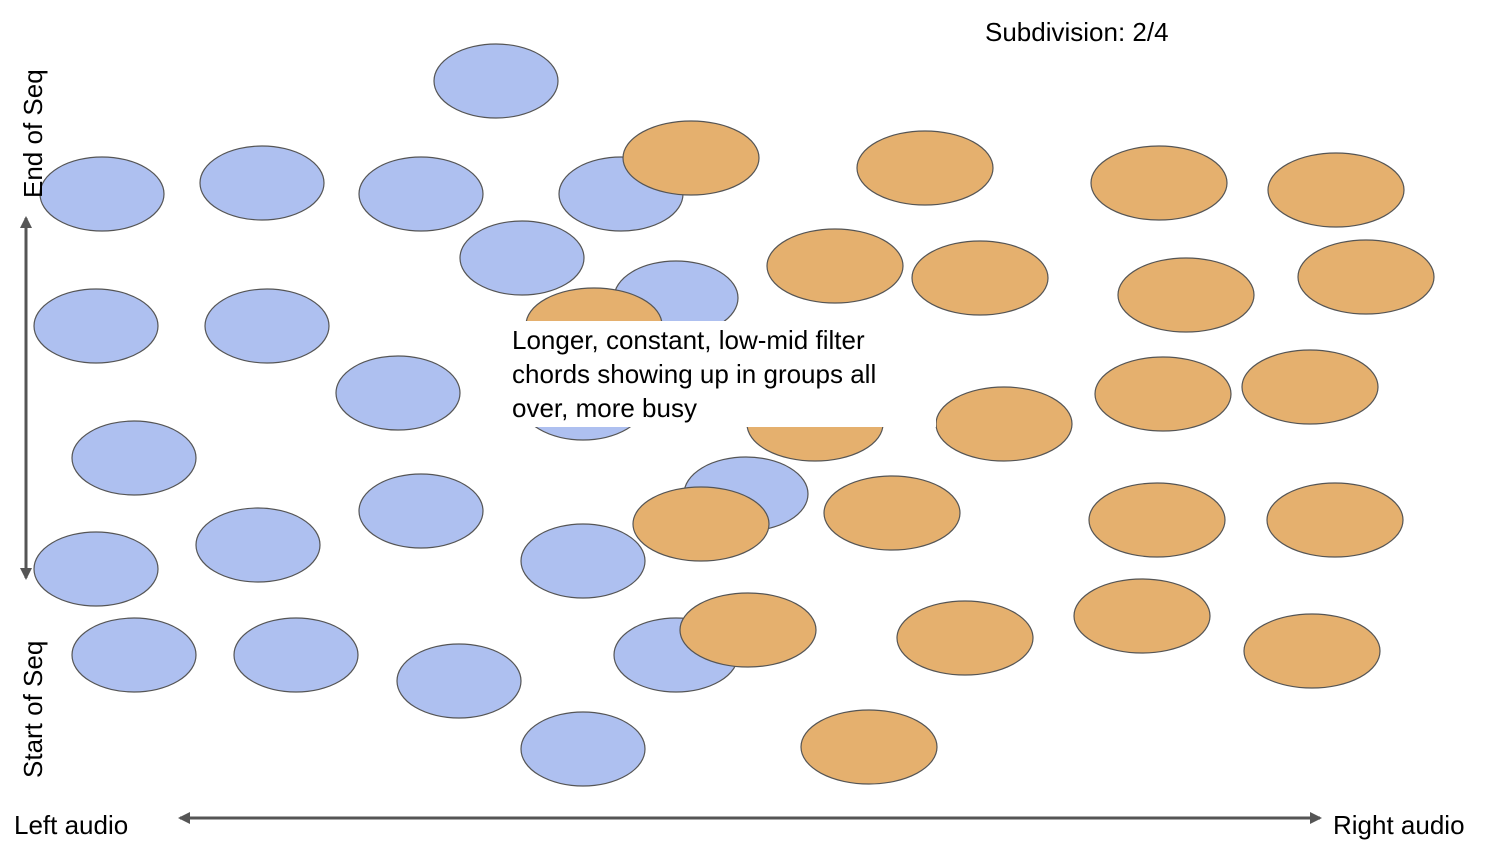  I want to click on right-audio-label: Right audio, so click(1399, 825).